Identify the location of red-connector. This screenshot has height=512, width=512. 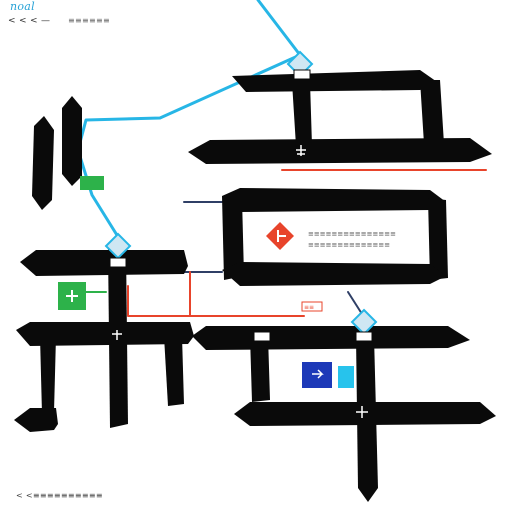
(216, 294).